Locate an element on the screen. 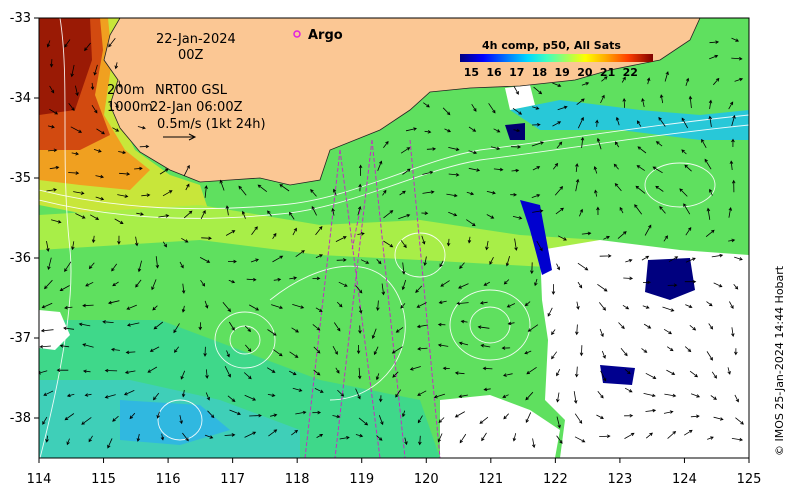 Image resolution: width=791 pixels, height=492 pixels. cold-strip is located at coordinates (536, 237).